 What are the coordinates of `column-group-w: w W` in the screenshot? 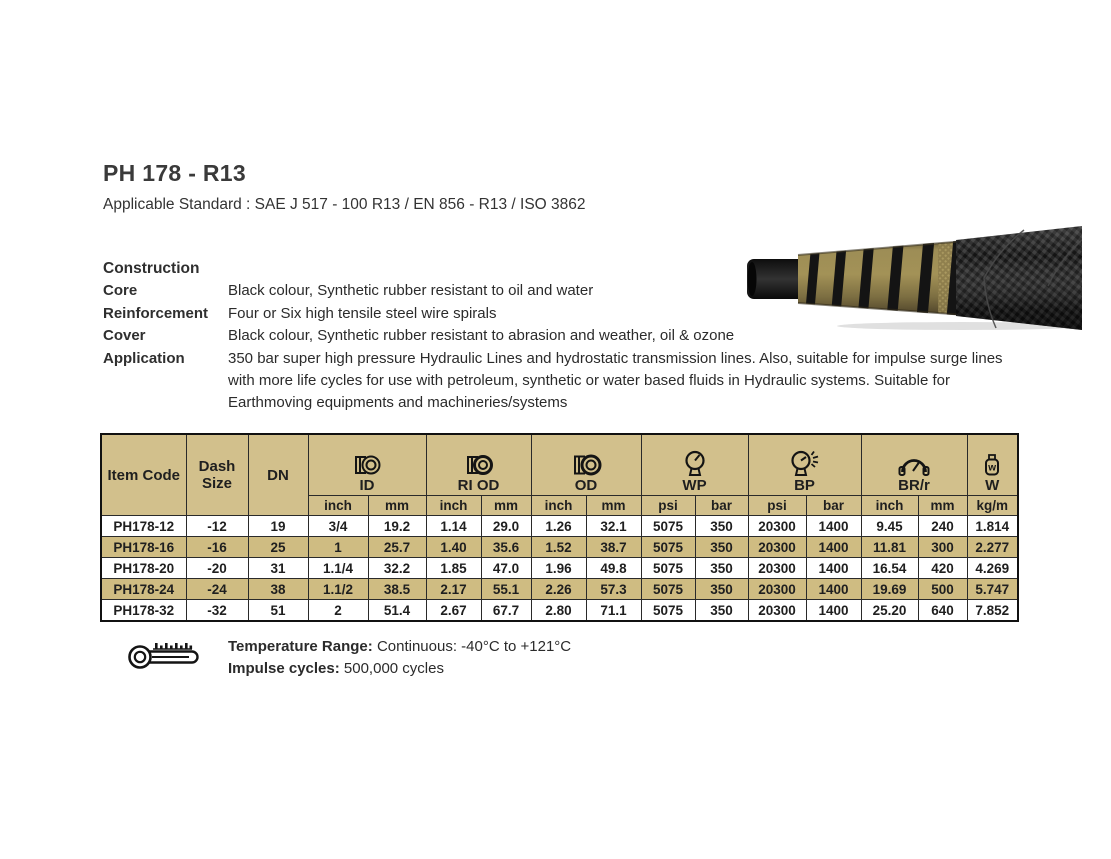 It's located at (992, 464).